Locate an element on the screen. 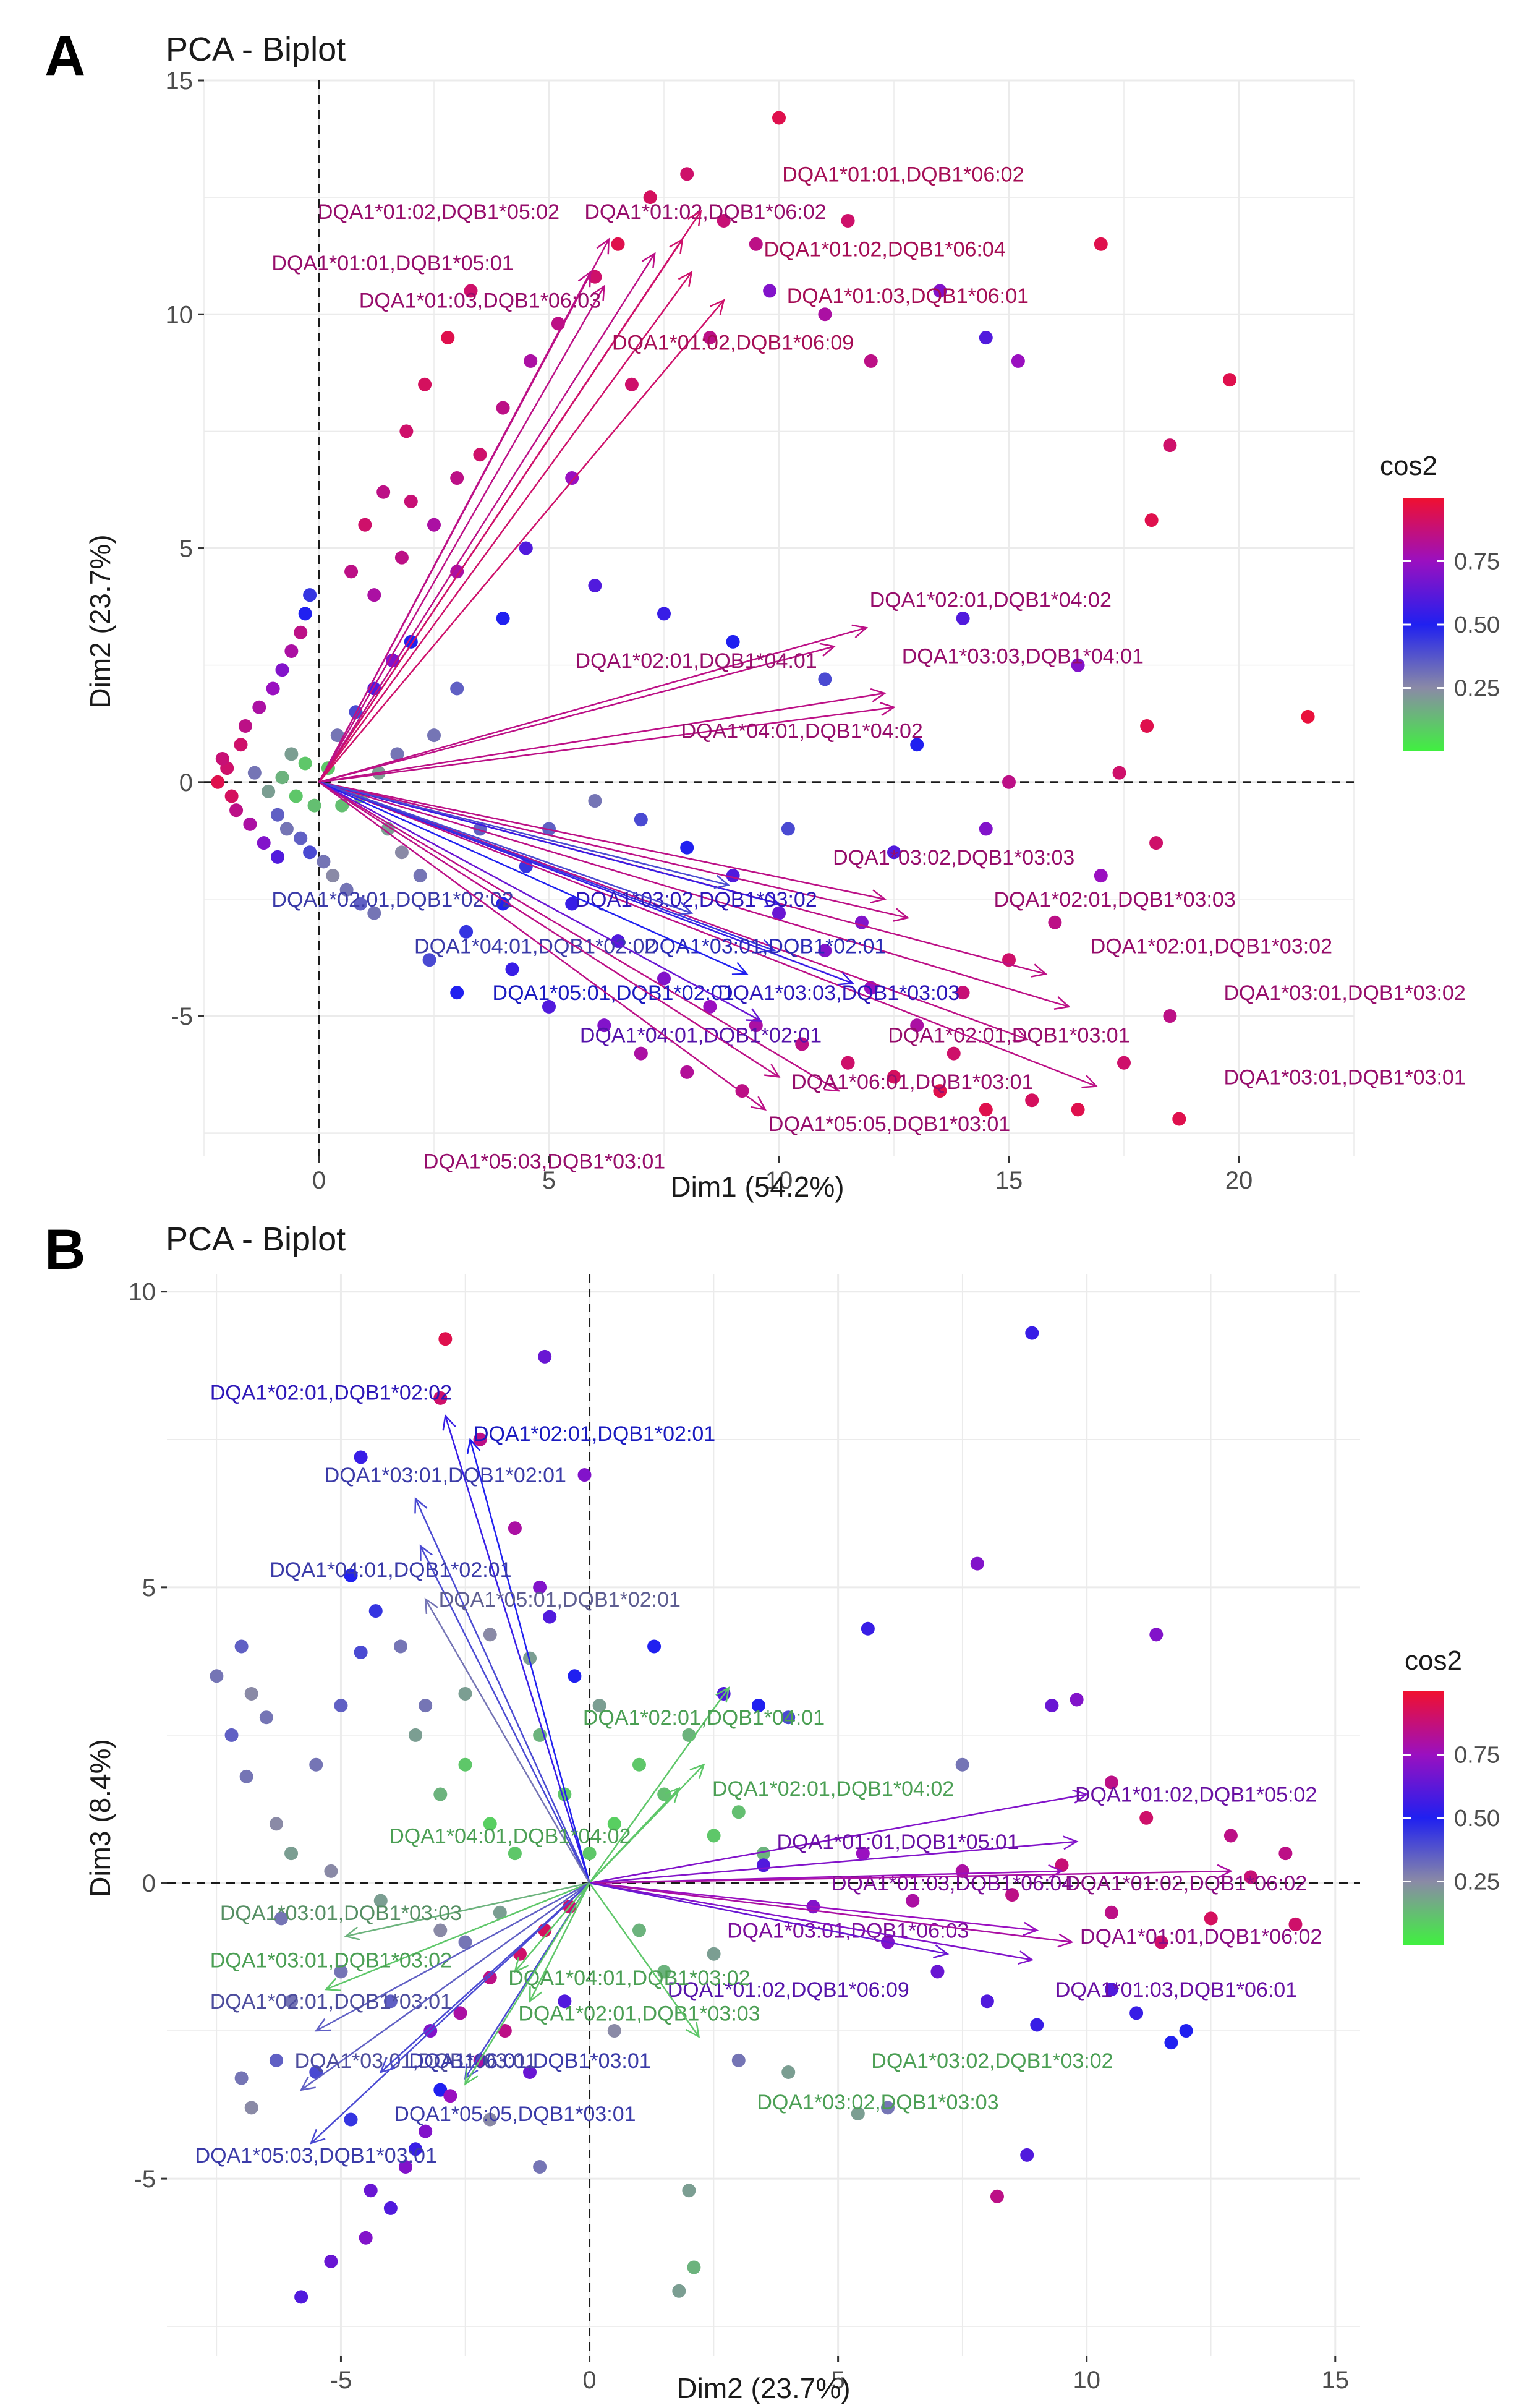  legend-tick-label: 0.25 is located at coordinates (1477, 689).